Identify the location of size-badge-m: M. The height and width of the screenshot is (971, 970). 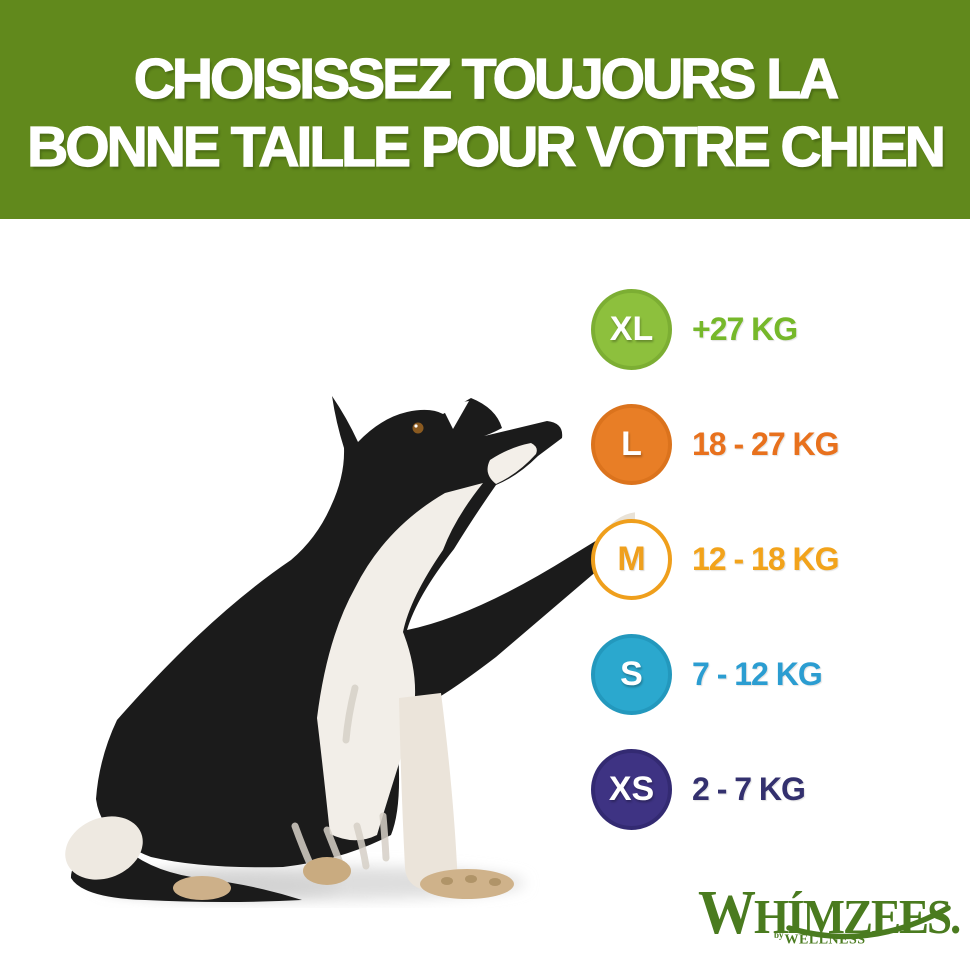
(631, 559).